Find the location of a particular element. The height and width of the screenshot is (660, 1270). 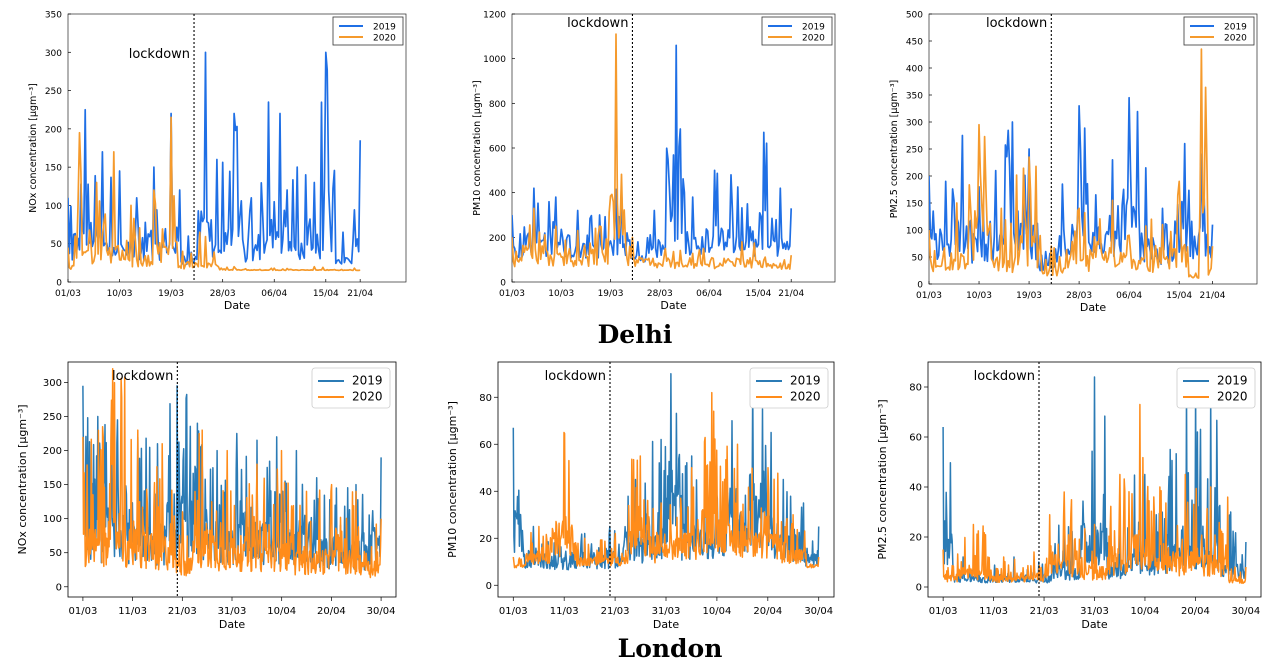

x-tick-label: 31/03 is located at coordinates (666, 611).